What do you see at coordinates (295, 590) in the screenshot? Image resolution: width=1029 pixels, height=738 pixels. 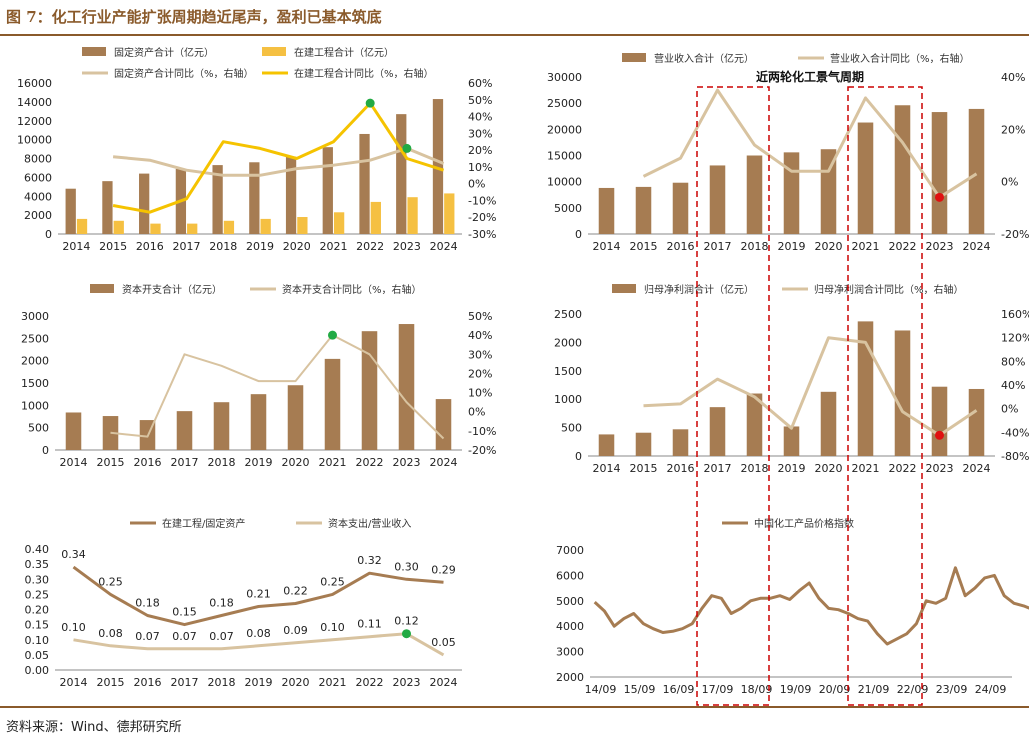 I see `c5-data-label: 0.22` at bounding box center [295, 590].